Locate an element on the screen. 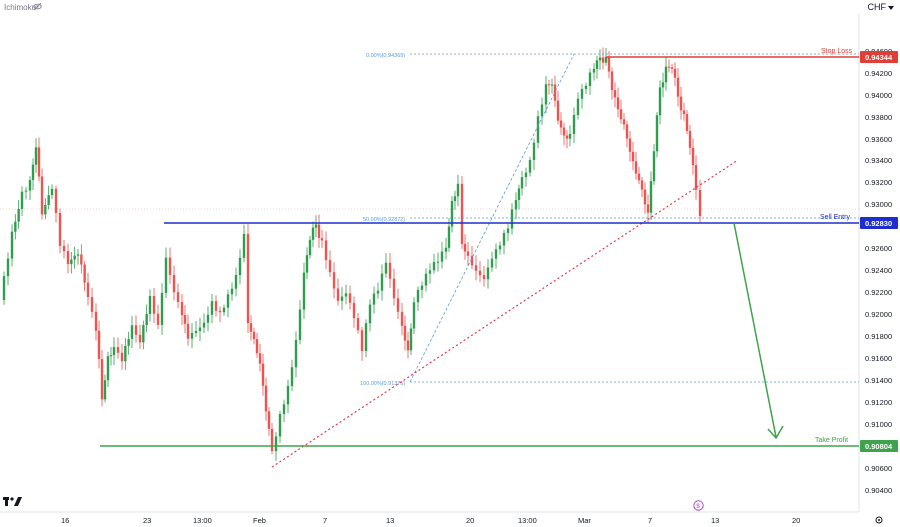 The width and height of the screenshot is (900, 527). fib-label-100: 100.00%(0.91375) is located at coordinates (382, 384).